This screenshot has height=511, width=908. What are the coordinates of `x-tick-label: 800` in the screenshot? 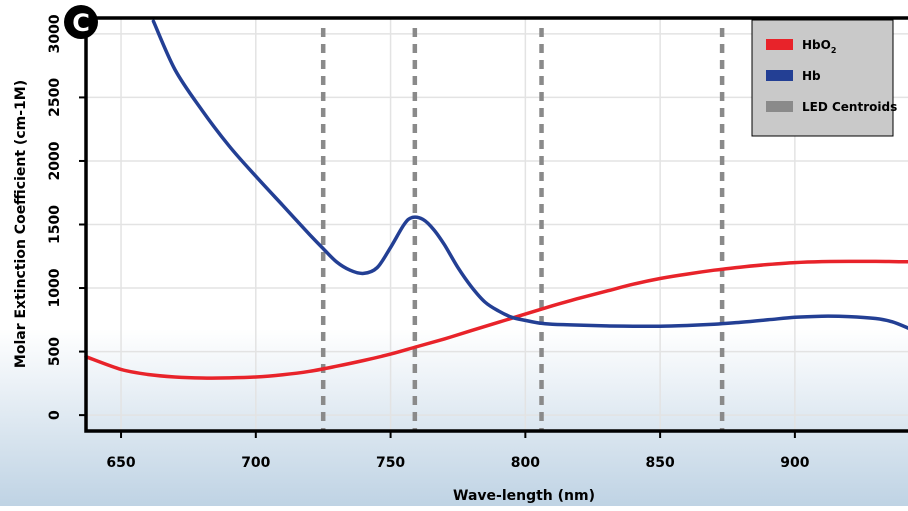 It's located at (525, 463).